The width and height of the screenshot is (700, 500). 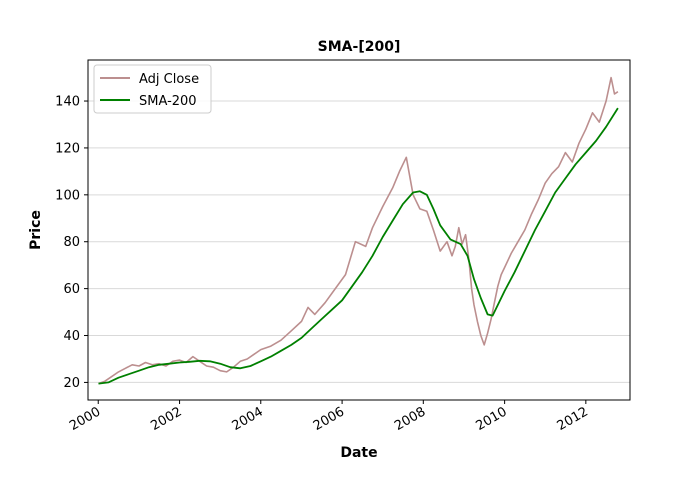 What do you see at coordinates (169, 79) in the screenshot?
I see `legend-label-adj-close: Adj Close` at bounding box center [169, 79].